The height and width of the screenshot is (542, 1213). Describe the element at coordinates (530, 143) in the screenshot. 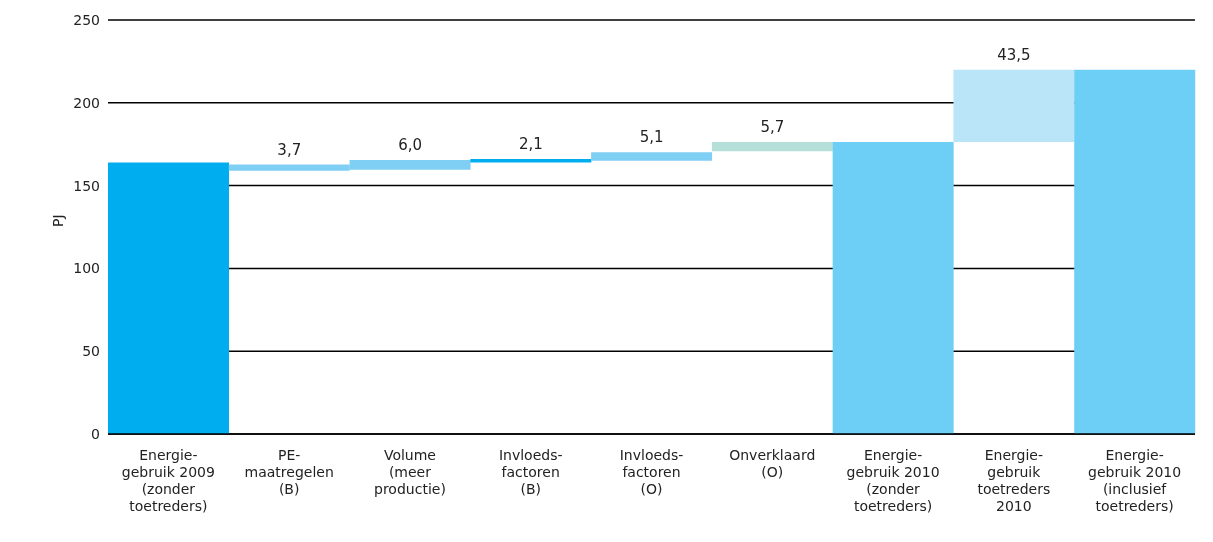

I see `data-label: 2,1` at that location.